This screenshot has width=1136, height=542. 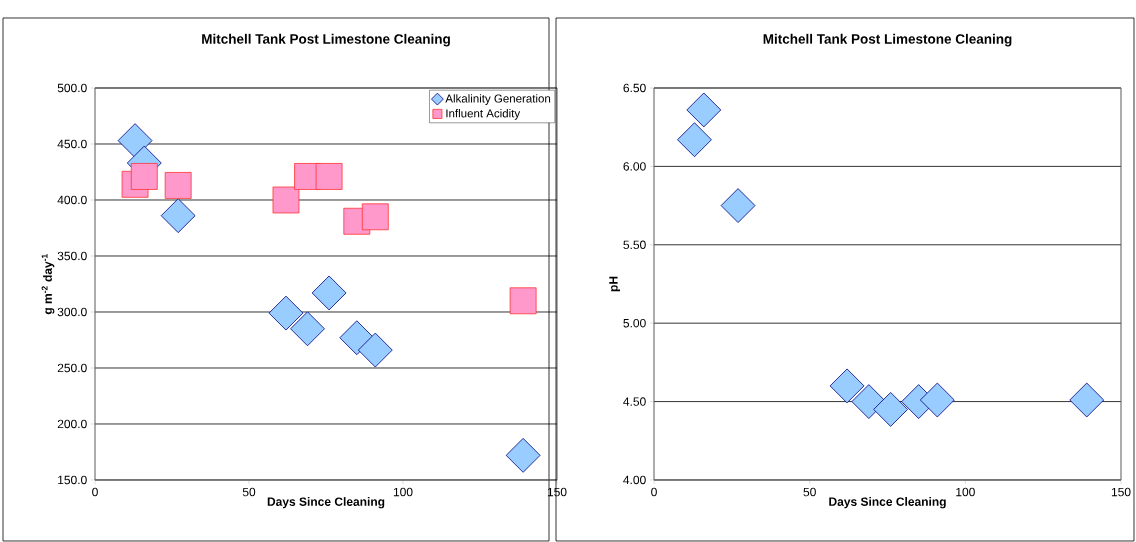 I want to click on y-tick-label: 4.00, so click(x=634, y=480).